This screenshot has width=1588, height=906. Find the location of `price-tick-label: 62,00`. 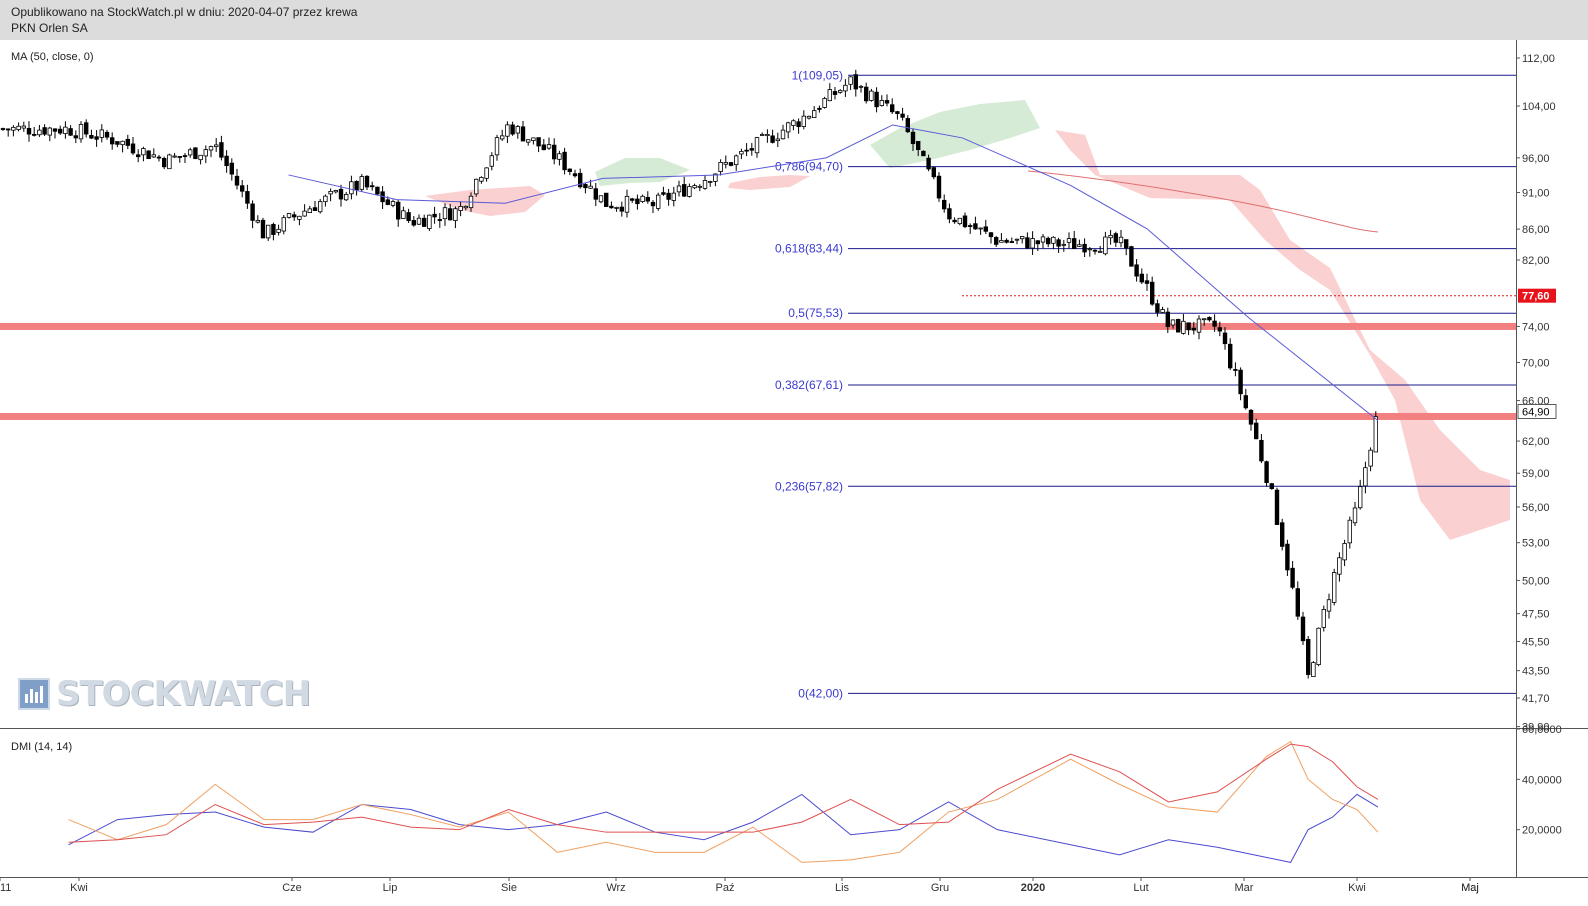

price-tick-label: 62,00 is located at coordinates (1536, 442).